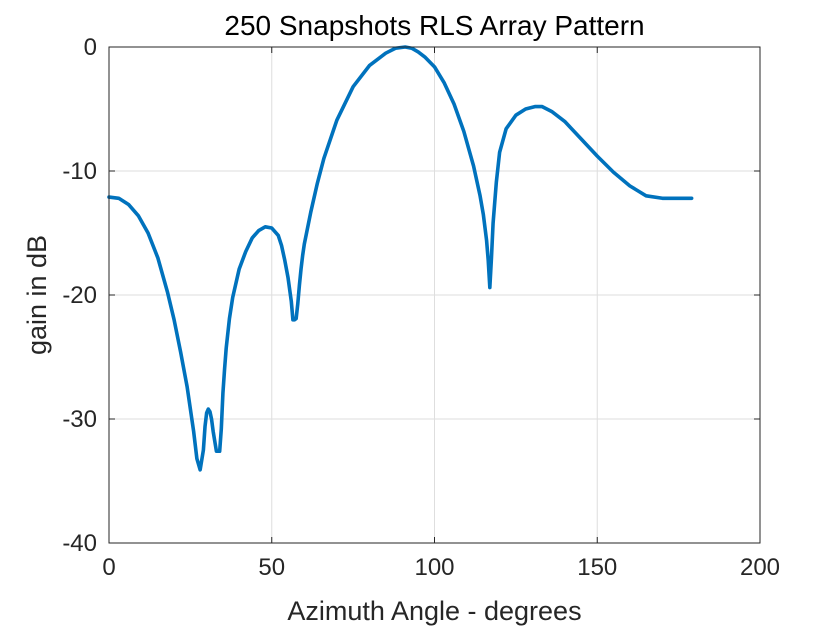 The height and width of the screenshot is (630, 840). I want to click on y-tick-label: -30, so click(79, 419).